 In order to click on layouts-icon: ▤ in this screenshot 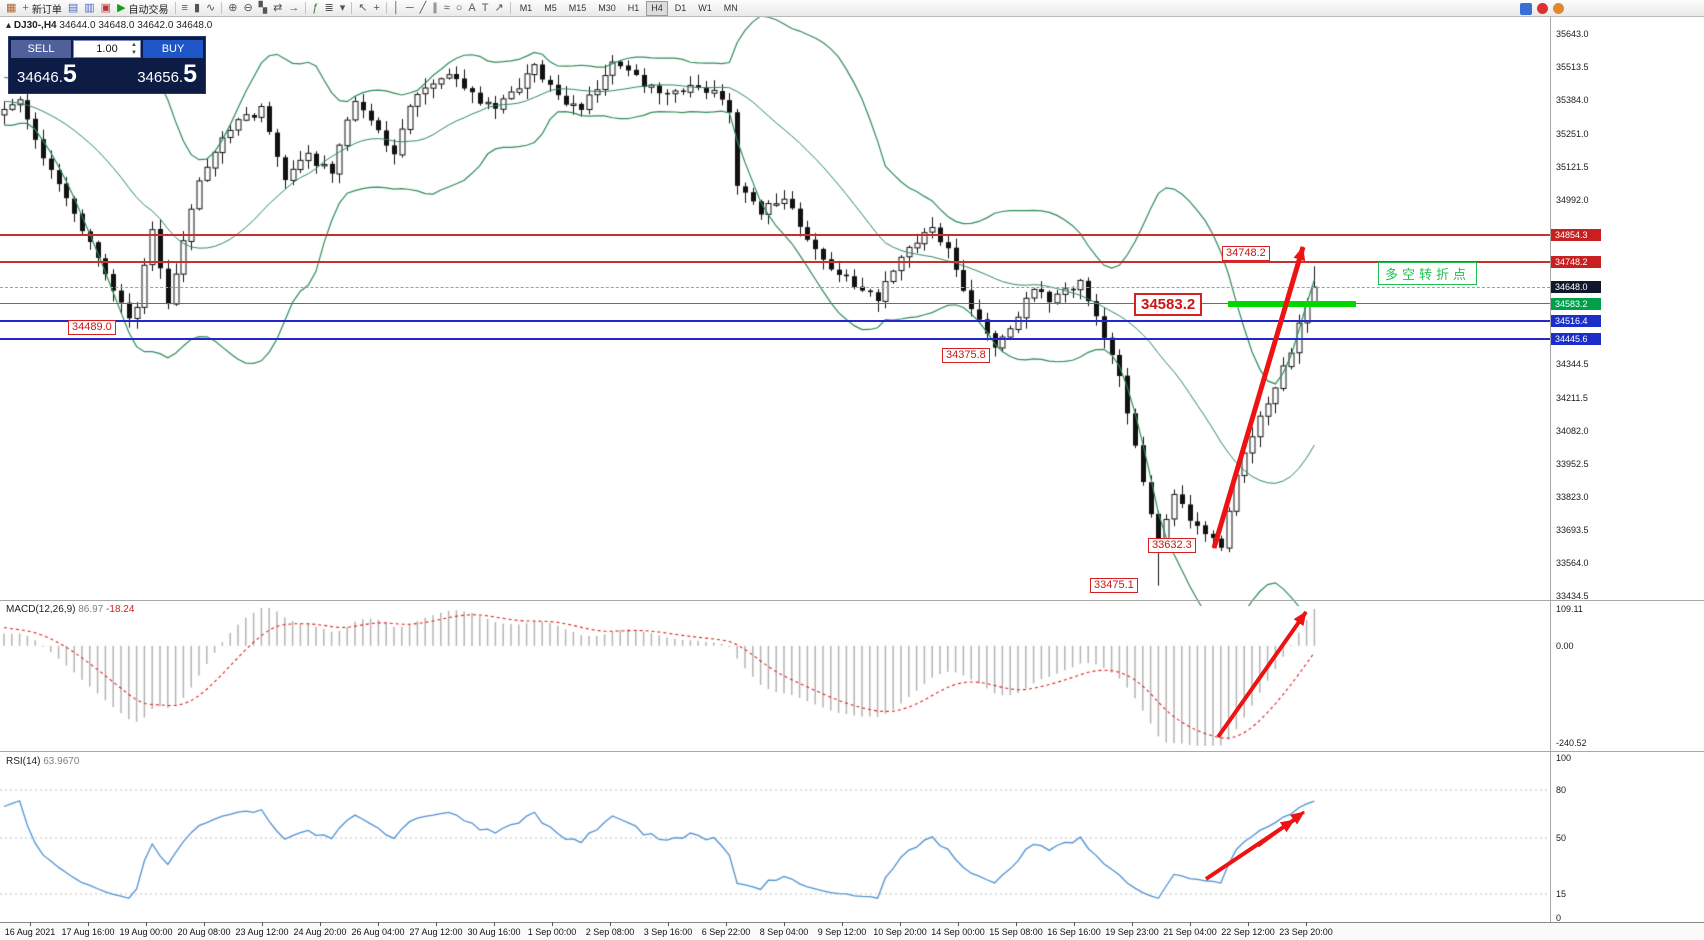, I will do `click(73, 7)`.